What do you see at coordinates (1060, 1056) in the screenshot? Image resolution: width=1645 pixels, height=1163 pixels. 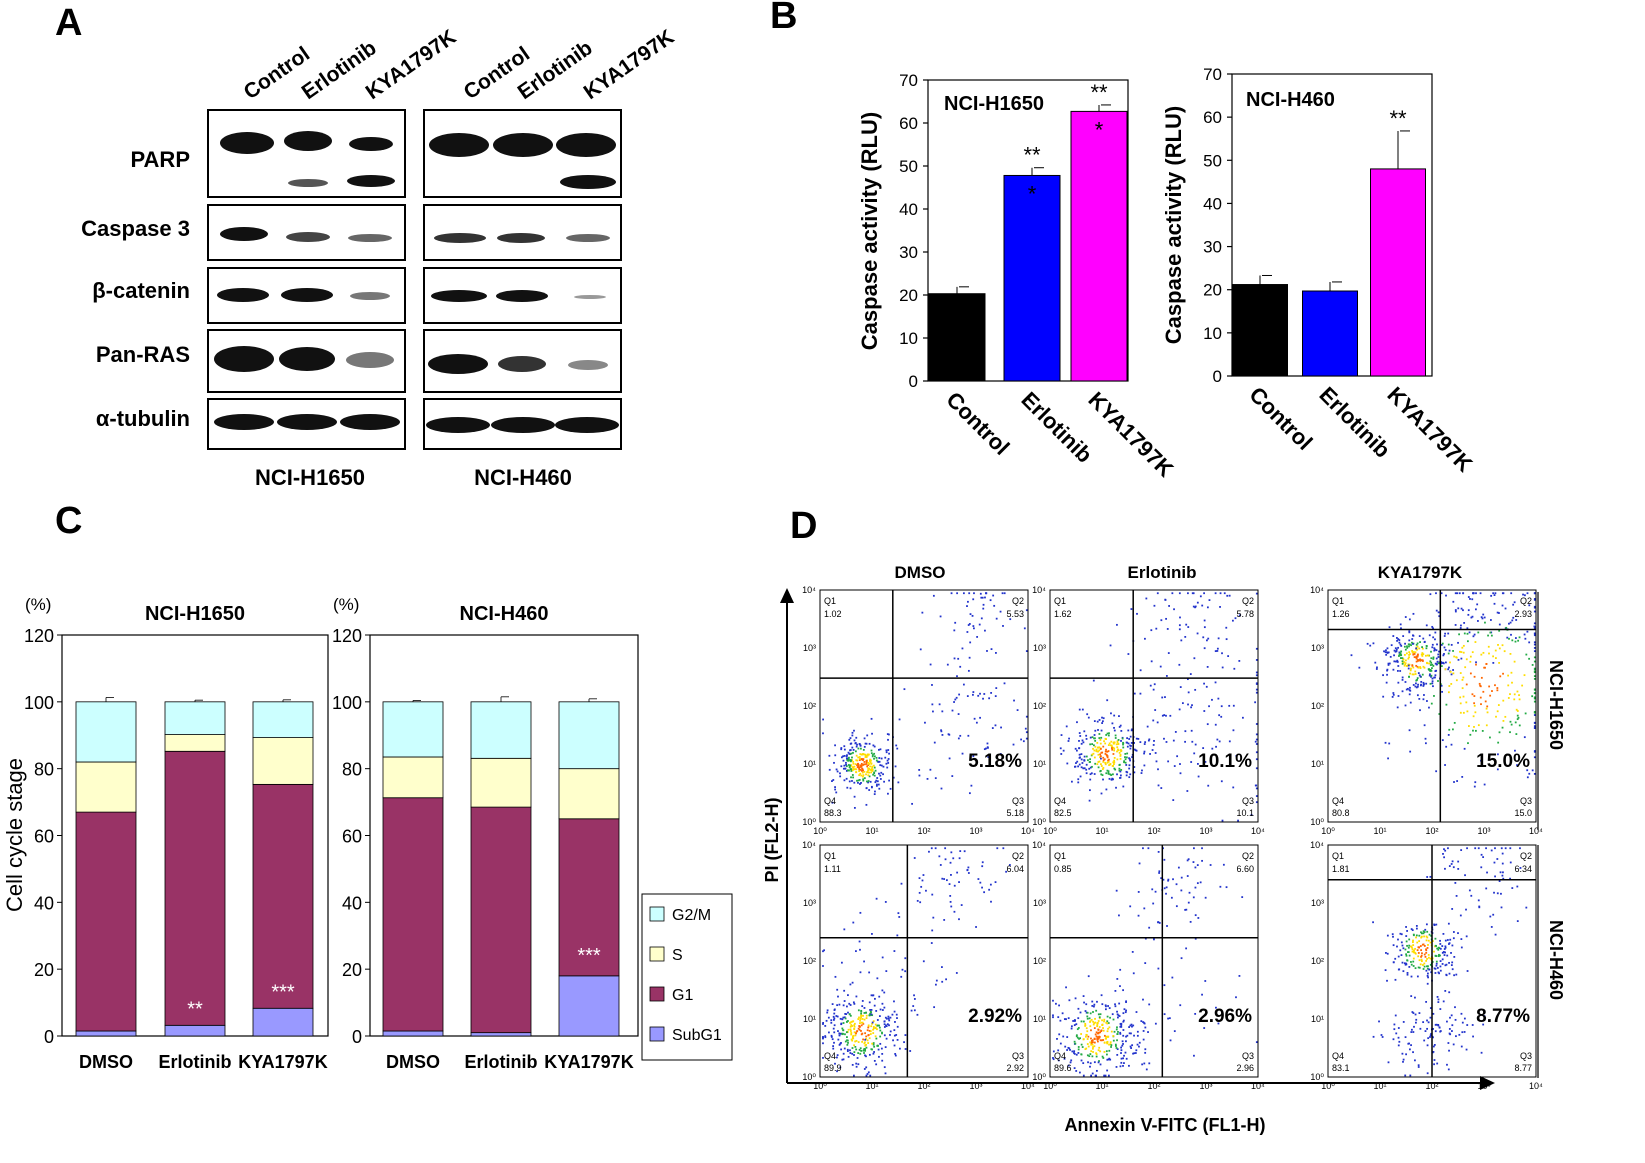 I see `quadrant-label: Q4` at bounding box center [1060, 1056].